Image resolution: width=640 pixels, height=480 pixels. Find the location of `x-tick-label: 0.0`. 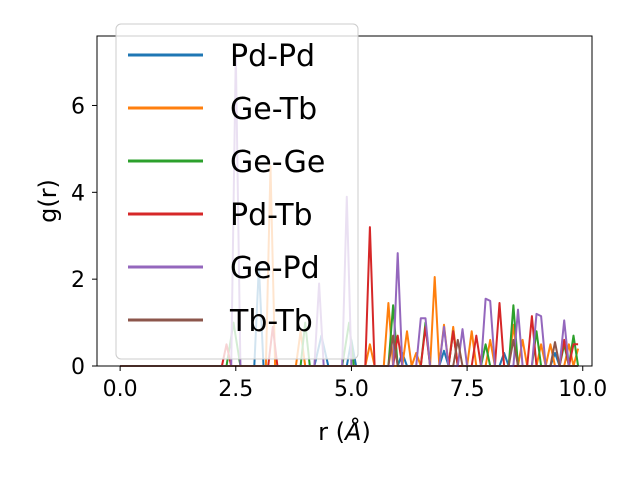

x-tick-label: 0.0 is located at coordinates (120, 389).